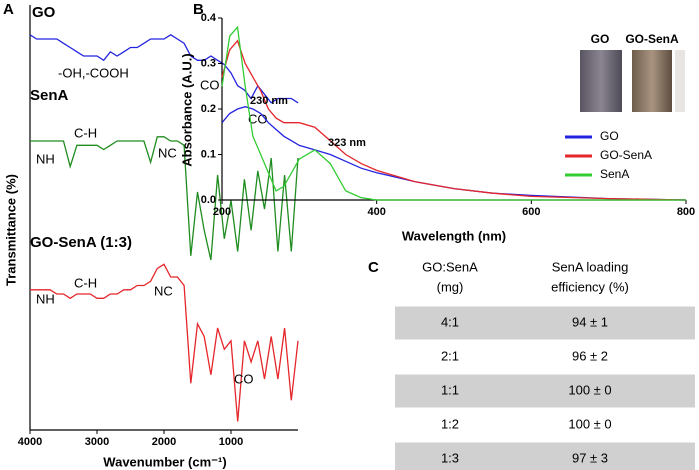  I want to click on x-tick-label: 4000, so click(30, 442).